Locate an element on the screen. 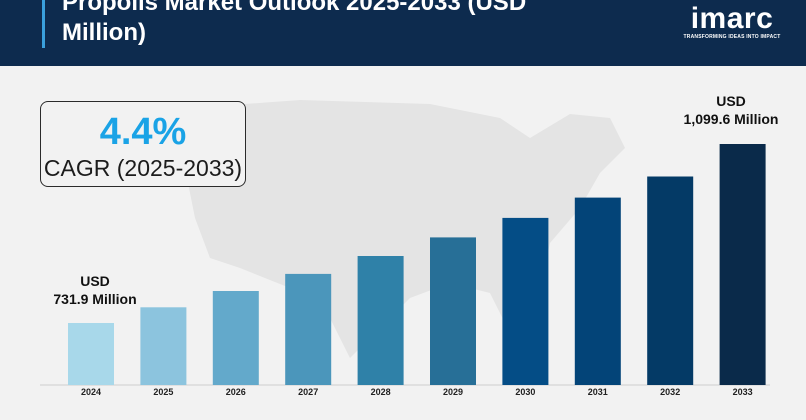 The image size is (806, 420). x-tick-label-2029: 2029 is located at coordinates (453, 392).